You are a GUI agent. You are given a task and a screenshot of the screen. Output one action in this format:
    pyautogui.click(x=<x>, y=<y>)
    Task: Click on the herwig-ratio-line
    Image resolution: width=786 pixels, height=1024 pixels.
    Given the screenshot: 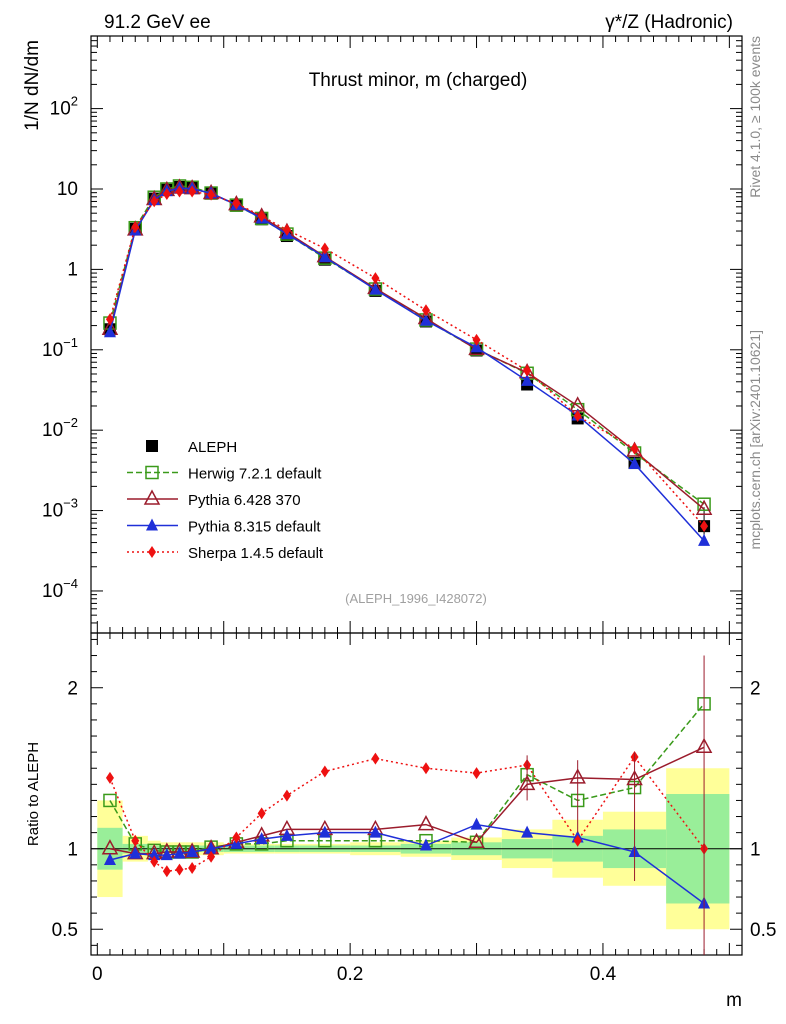 What is the action you would take?
    pyautogui.click(x=407, y=778)
    